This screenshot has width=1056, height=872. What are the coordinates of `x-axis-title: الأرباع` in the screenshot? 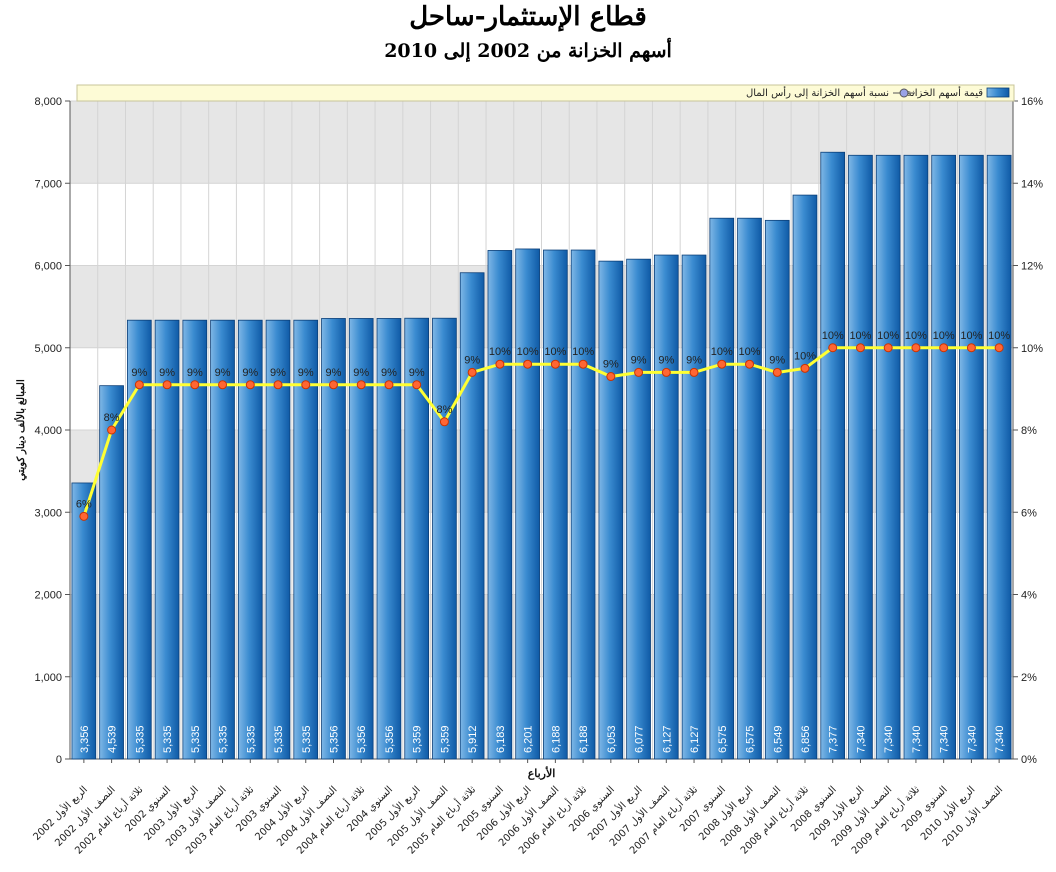 It's located at (542, 773).